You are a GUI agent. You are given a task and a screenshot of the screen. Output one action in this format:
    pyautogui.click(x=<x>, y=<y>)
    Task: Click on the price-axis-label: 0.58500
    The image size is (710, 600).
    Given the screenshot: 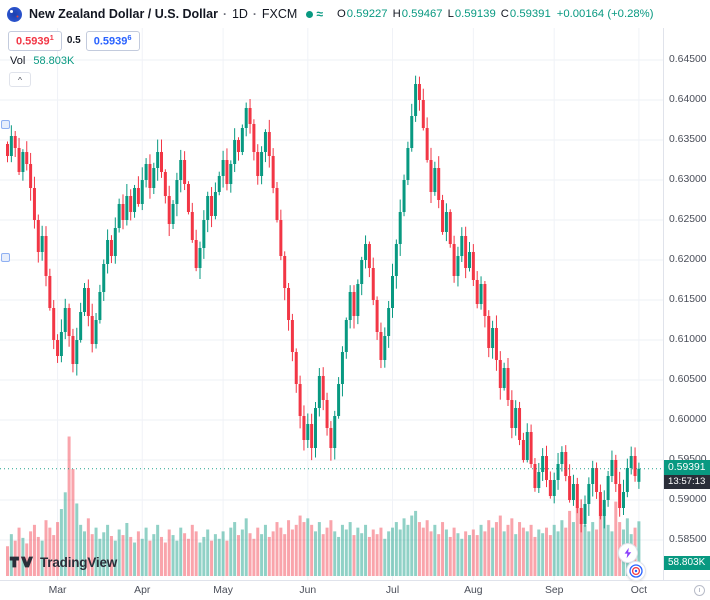 What is the action you would take?
    pyautogui.click(x=688, y=539)
    